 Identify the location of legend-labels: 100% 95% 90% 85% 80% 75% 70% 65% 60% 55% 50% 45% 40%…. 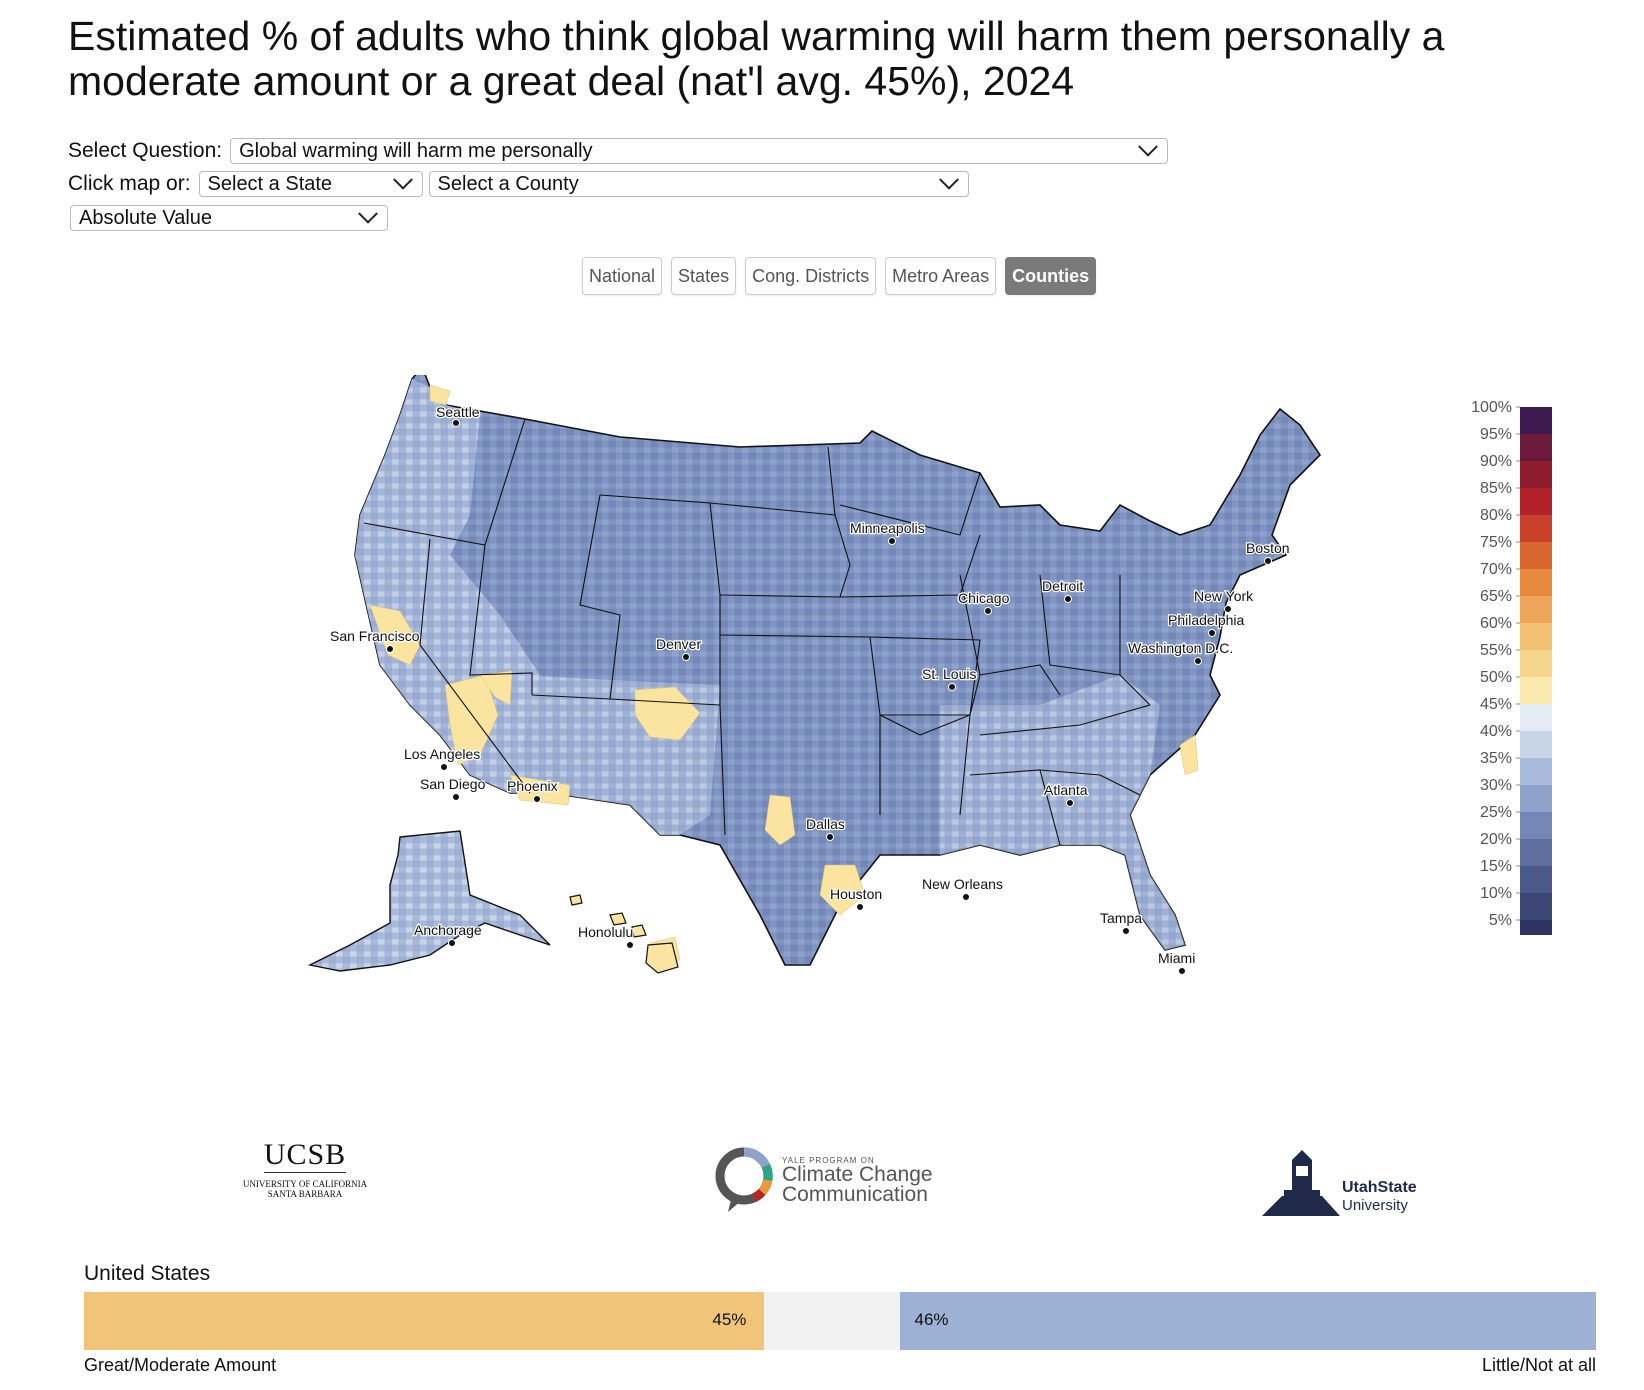
(1495, 664).